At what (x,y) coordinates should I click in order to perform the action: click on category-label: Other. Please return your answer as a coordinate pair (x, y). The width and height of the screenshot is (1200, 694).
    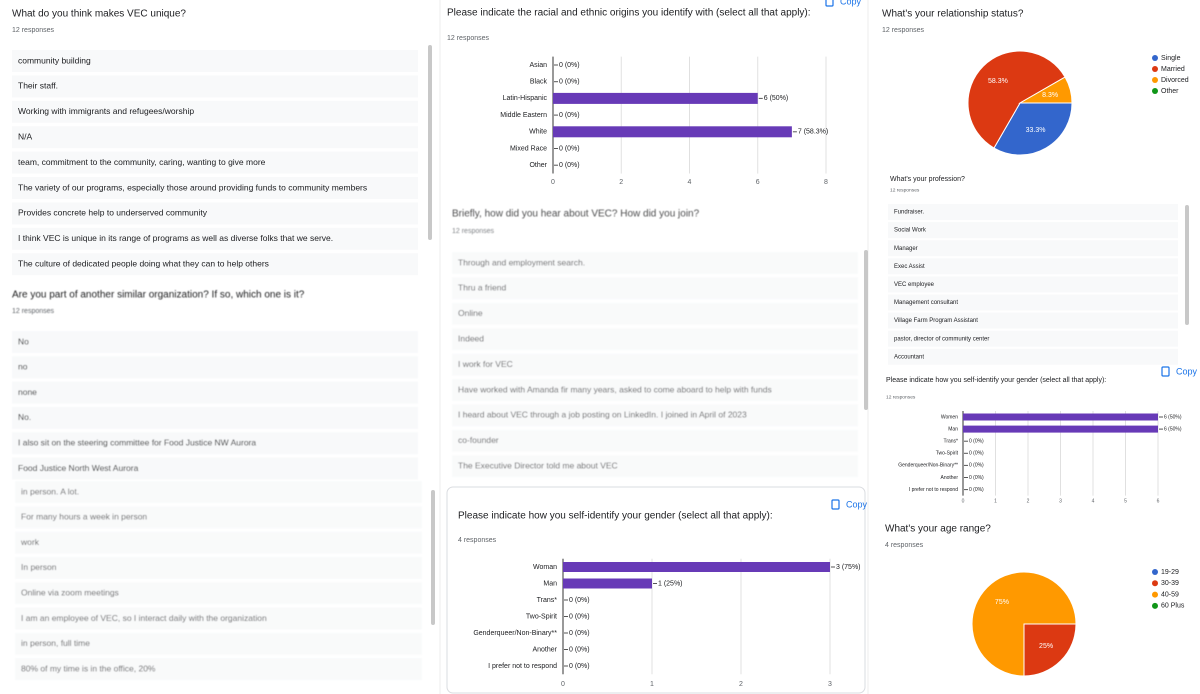
    Looking at the image, I should click on (538, 165).